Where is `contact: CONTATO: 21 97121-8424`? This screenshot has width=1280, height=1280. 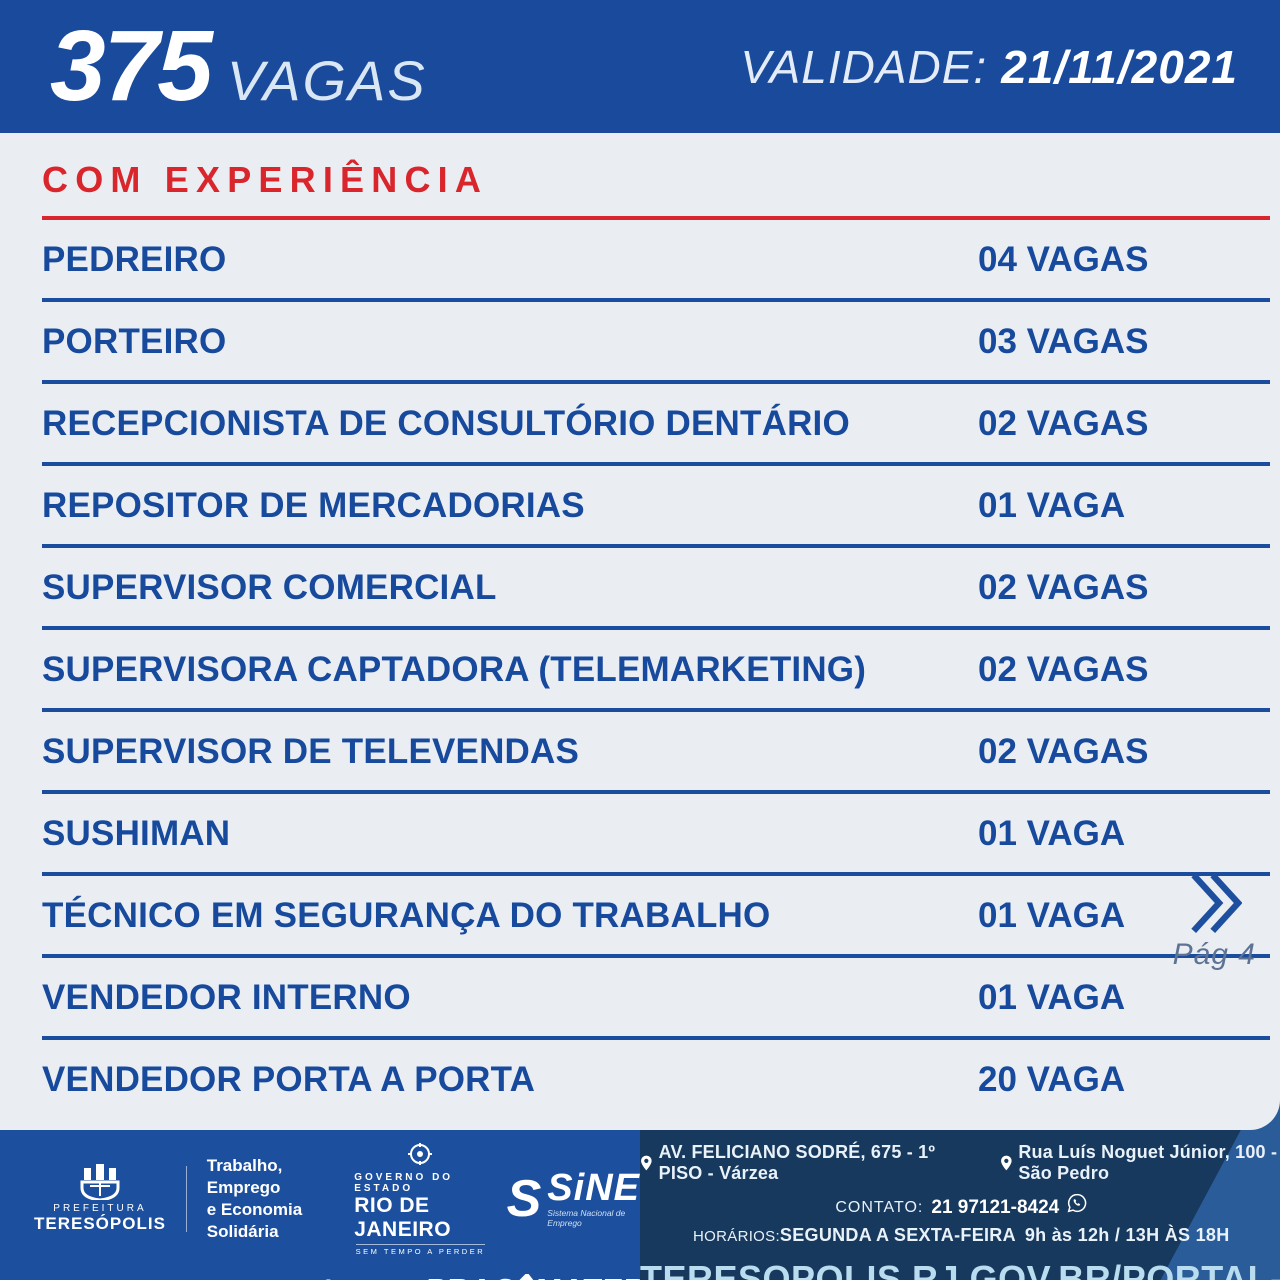 contact: CONTATO: 21 97121-8424 is located at coordinates (961, 1206).